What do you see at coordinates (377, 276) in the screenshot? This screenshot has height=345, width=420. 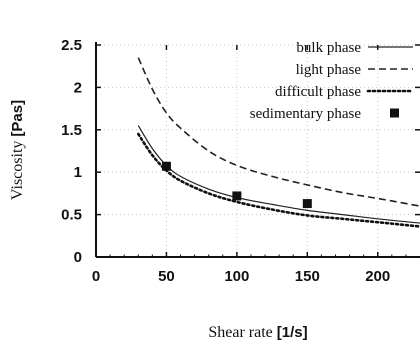 I see `x-tick-label-4: 200` at bounding box center [377, 276].